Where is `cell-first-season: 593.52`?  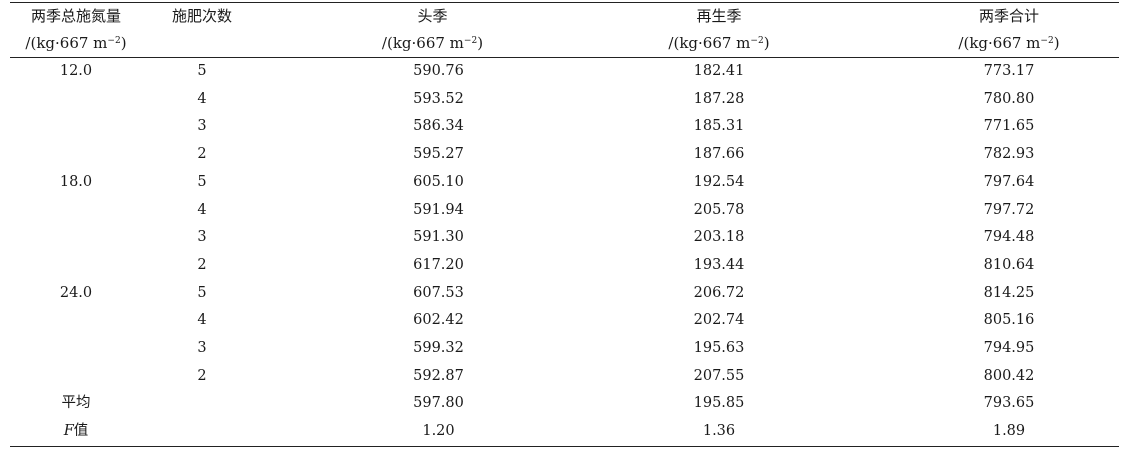
cell-first-season: 593.52 is located at coordinates (438, 98).